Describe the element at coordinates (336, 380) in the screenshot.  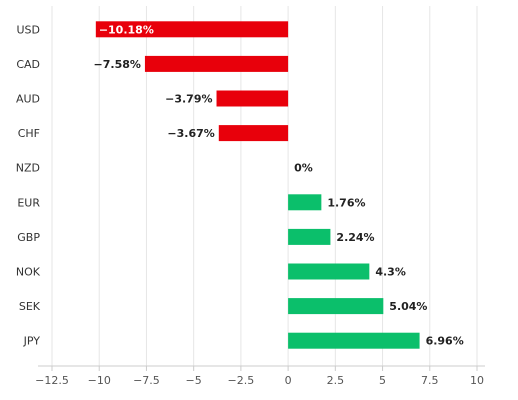
I see `x-tick-label-6: 2.5` at that location.